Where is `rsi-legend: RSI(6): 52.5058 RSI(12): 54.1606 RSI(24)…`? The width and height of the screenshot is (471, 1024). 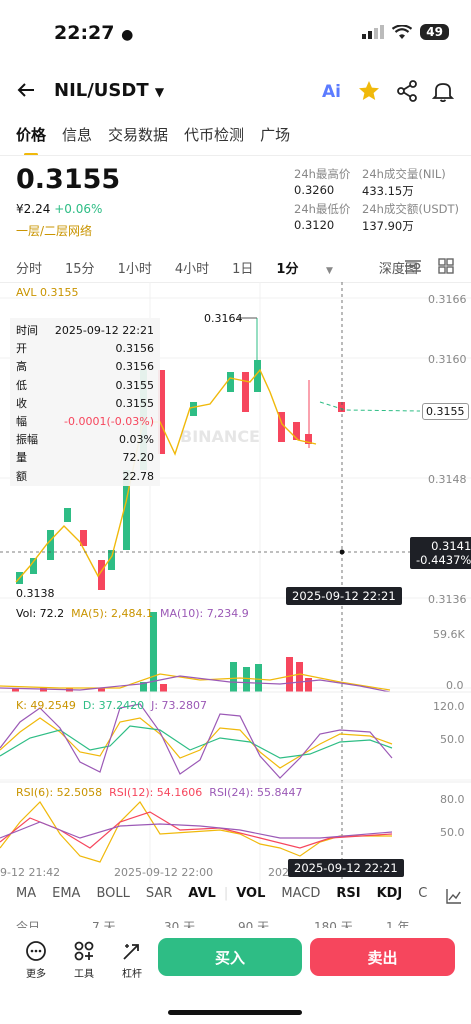 rsi-legend: RSI(6): 52.5058 RSI(12): 54.1606 RSI(24)… is located at coordinates (159, 792).